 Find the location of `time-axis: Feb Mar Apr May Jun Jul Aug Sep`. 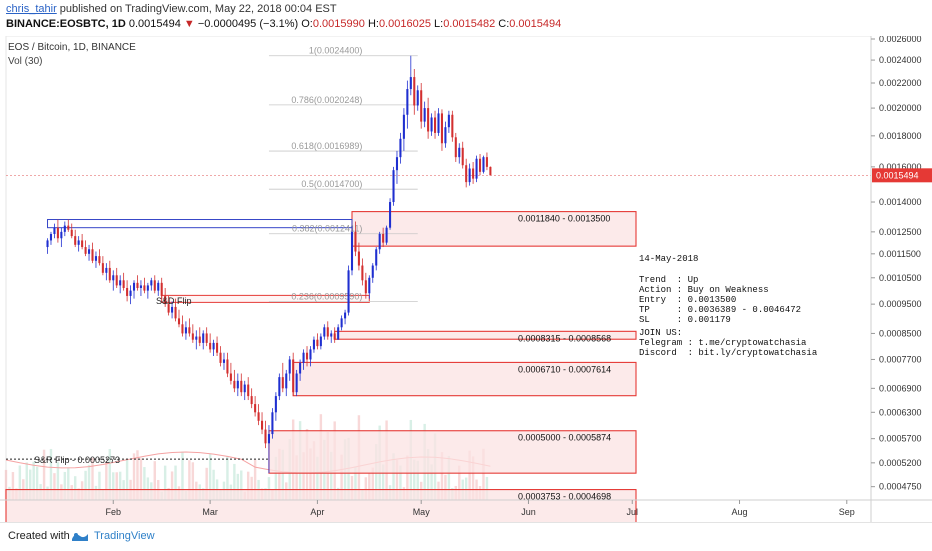

time-axis: Feb Mar Apr May Jun Jul Aug Sep is located at coordinates (466, 508).